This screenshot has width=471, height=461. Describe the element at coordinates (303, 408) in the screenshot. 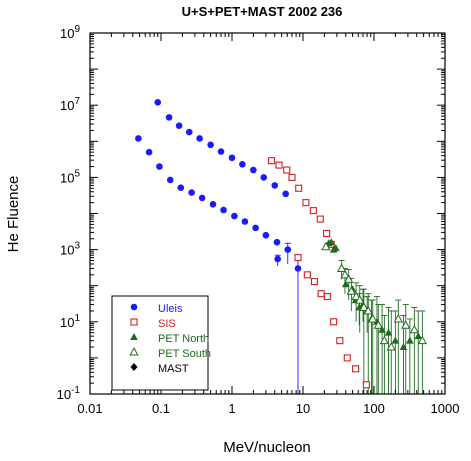

I see `x-tick-label: 10` at that location.